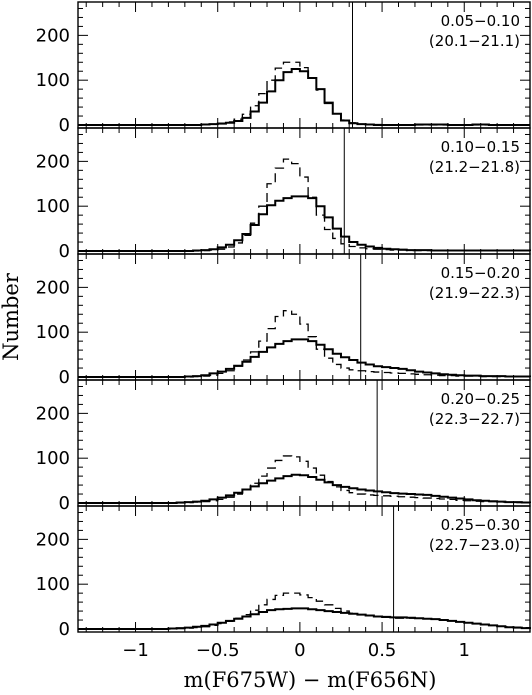 The width and height of the screenshot is (532, 695). I want to click on x-tick-label: 1, so click(464, 650).